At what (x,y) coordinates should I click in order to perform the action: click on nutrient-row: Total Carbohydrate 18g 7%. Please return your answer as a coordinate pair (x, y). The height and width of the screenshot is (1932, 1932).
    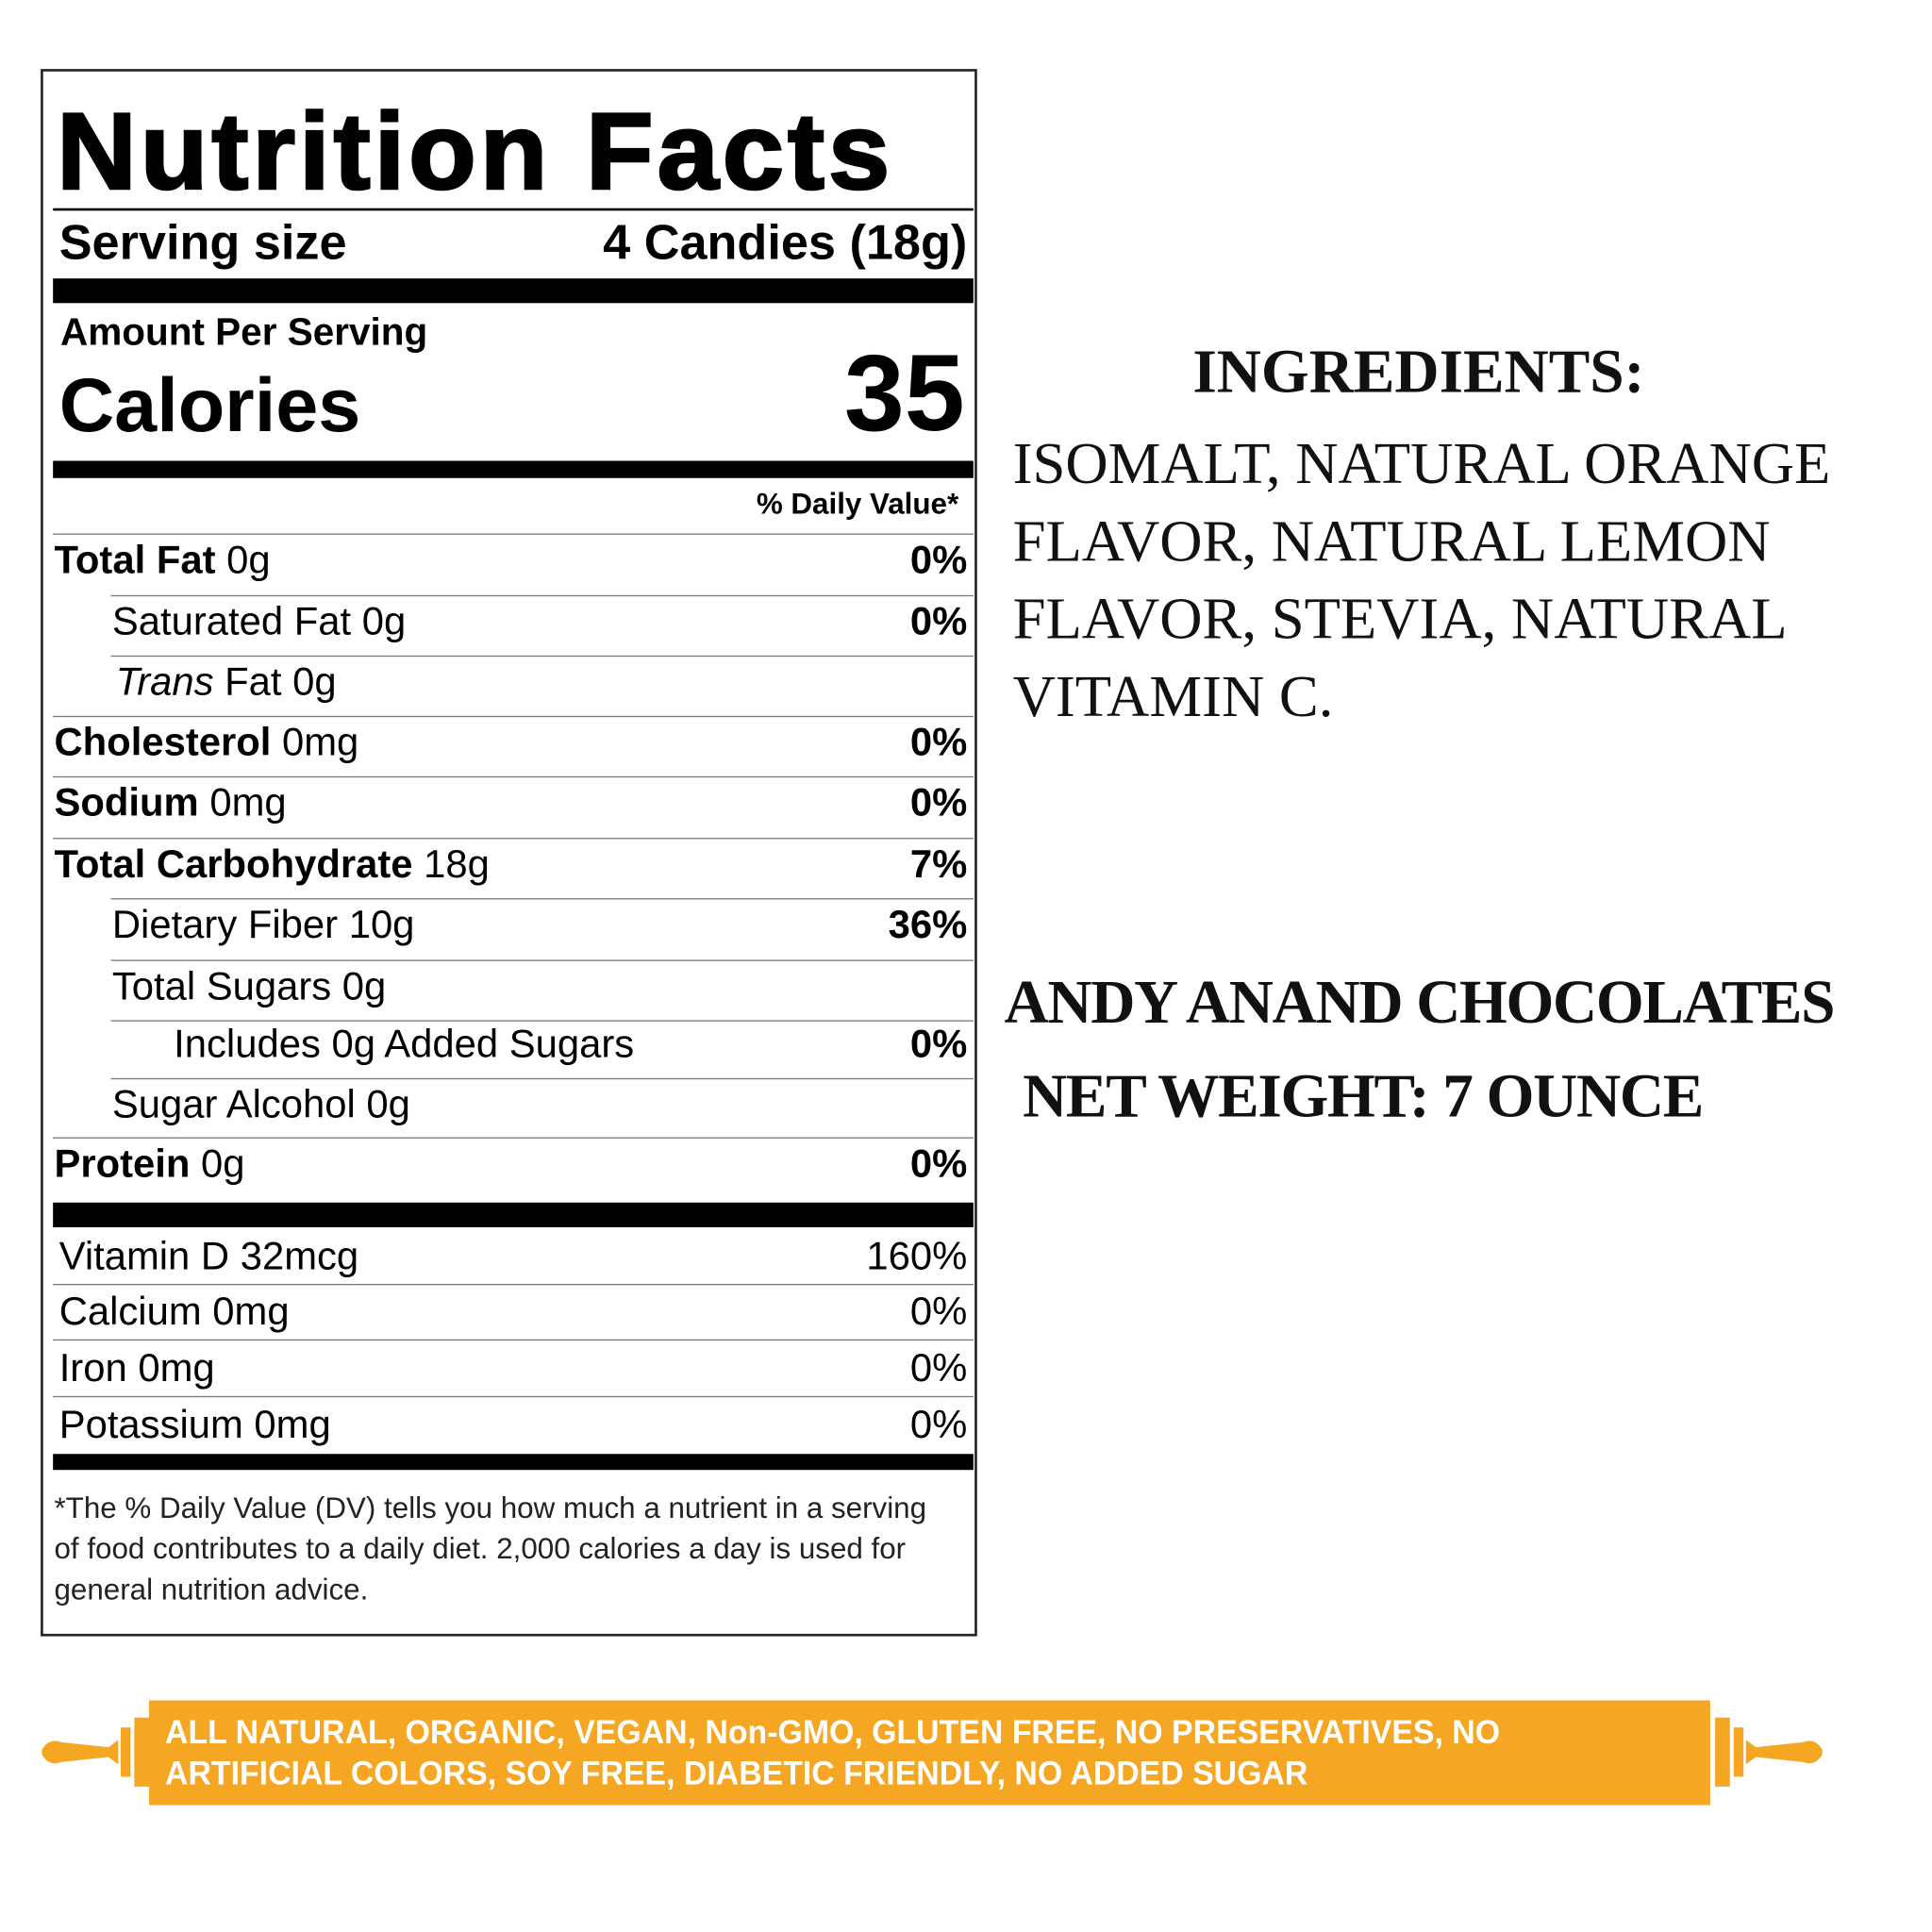
    Looking at the image, I should click on (510, 863).